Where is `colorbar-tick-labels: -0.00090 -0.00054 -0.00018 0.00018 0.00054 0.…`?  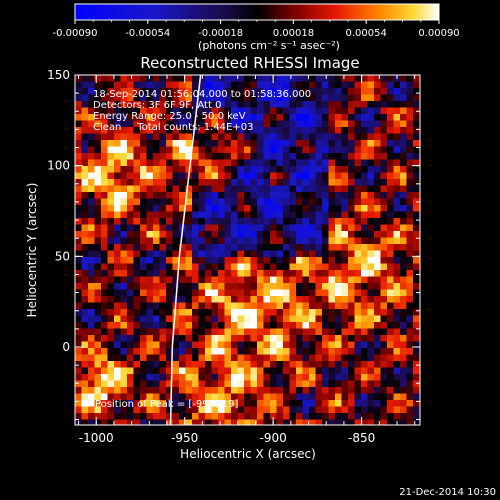
colorbar-tick-labels: -0.00090 -0.00054 -0.00018 0.00018 0.00054 0.… is located at coordinates (256, 33).